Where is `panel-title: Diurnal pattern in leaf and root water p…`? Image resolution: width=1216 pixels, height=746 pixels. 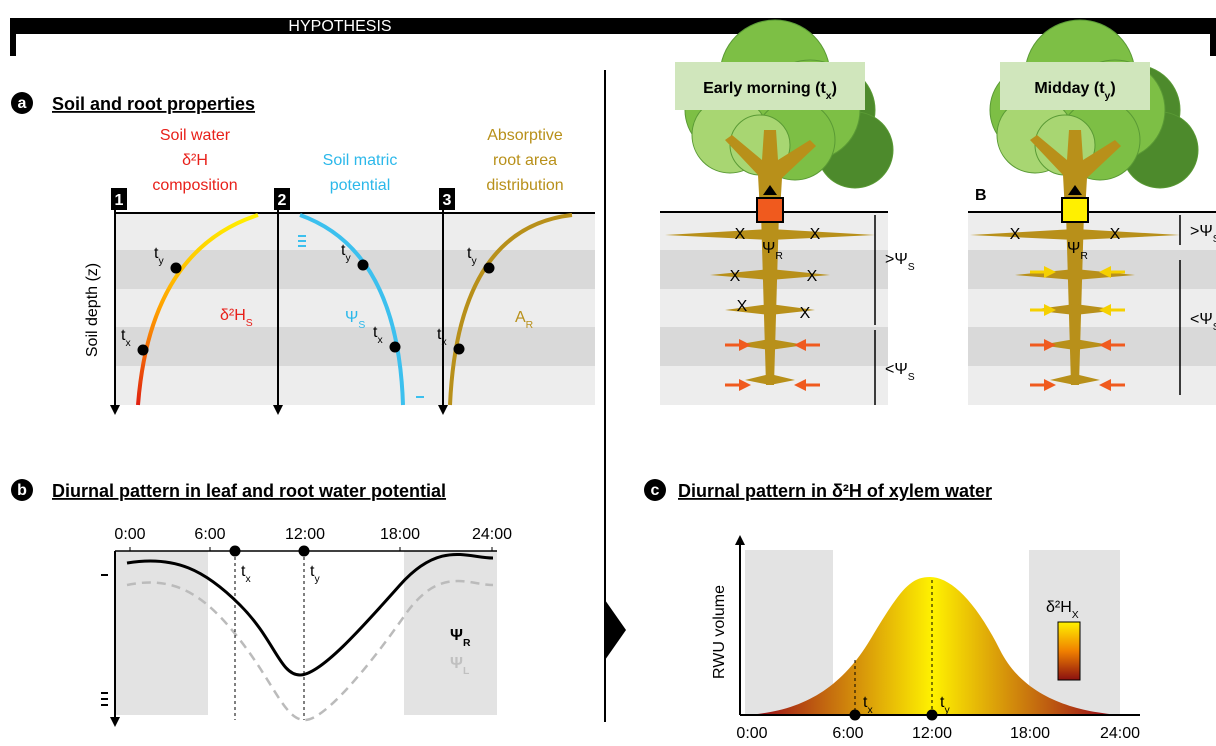
panel-title: Diurnal pattern in leaf and root water p… is located at coordinates (249, 491).